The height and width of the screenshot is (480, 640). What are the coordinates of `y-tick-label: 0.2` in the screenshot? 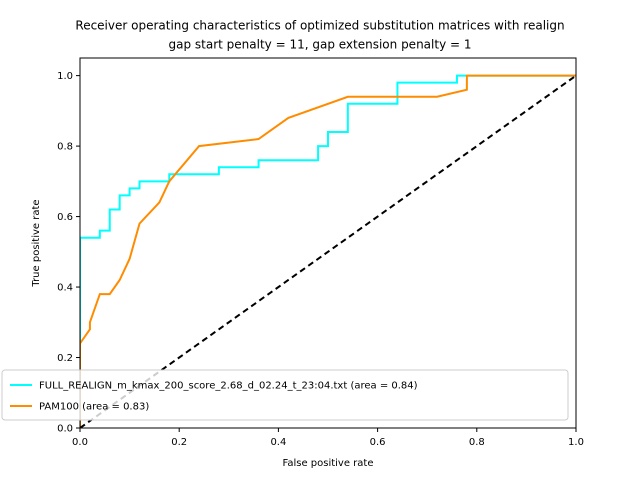 It's located at (65, 358).